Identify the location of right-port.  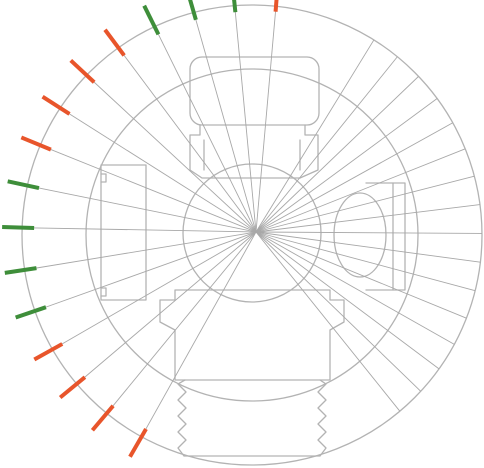
(385, 236).